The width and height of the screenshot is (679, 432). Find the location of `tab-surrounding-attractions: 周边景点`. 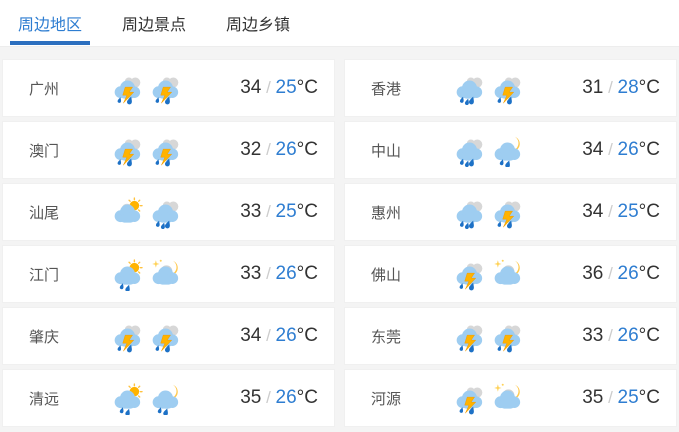

tab-surrounding-attractions: 周边景点 is located at coordinates (154, 23).